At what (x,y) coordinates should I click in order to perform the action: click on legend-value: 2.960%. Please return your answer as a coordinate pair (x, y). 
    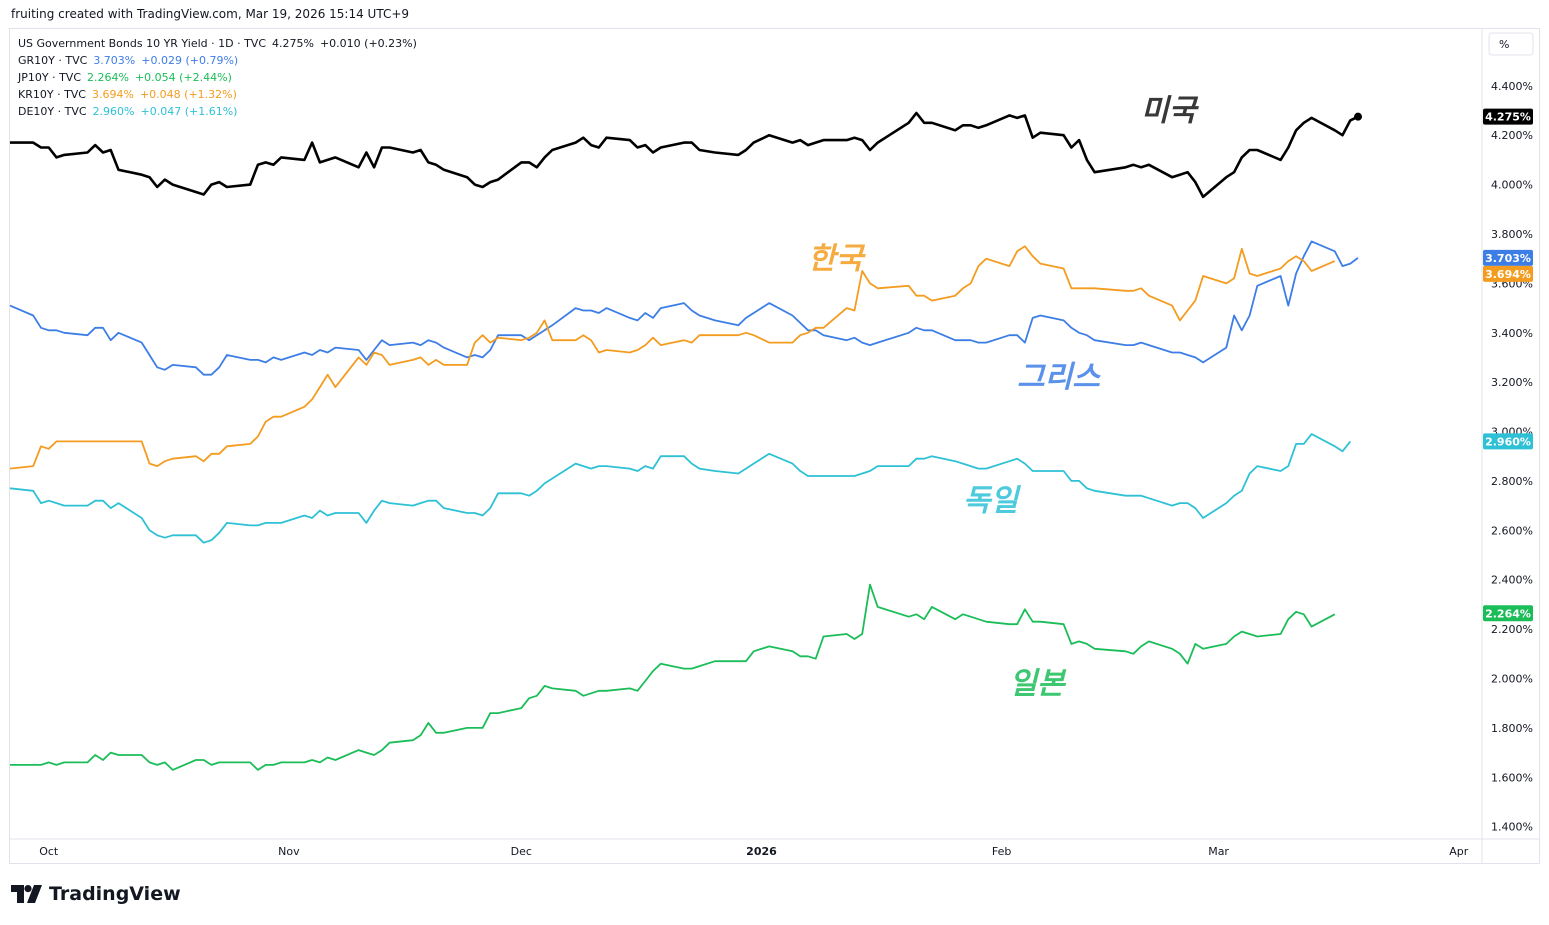
    Looking at the image, I should click on (113, 111).